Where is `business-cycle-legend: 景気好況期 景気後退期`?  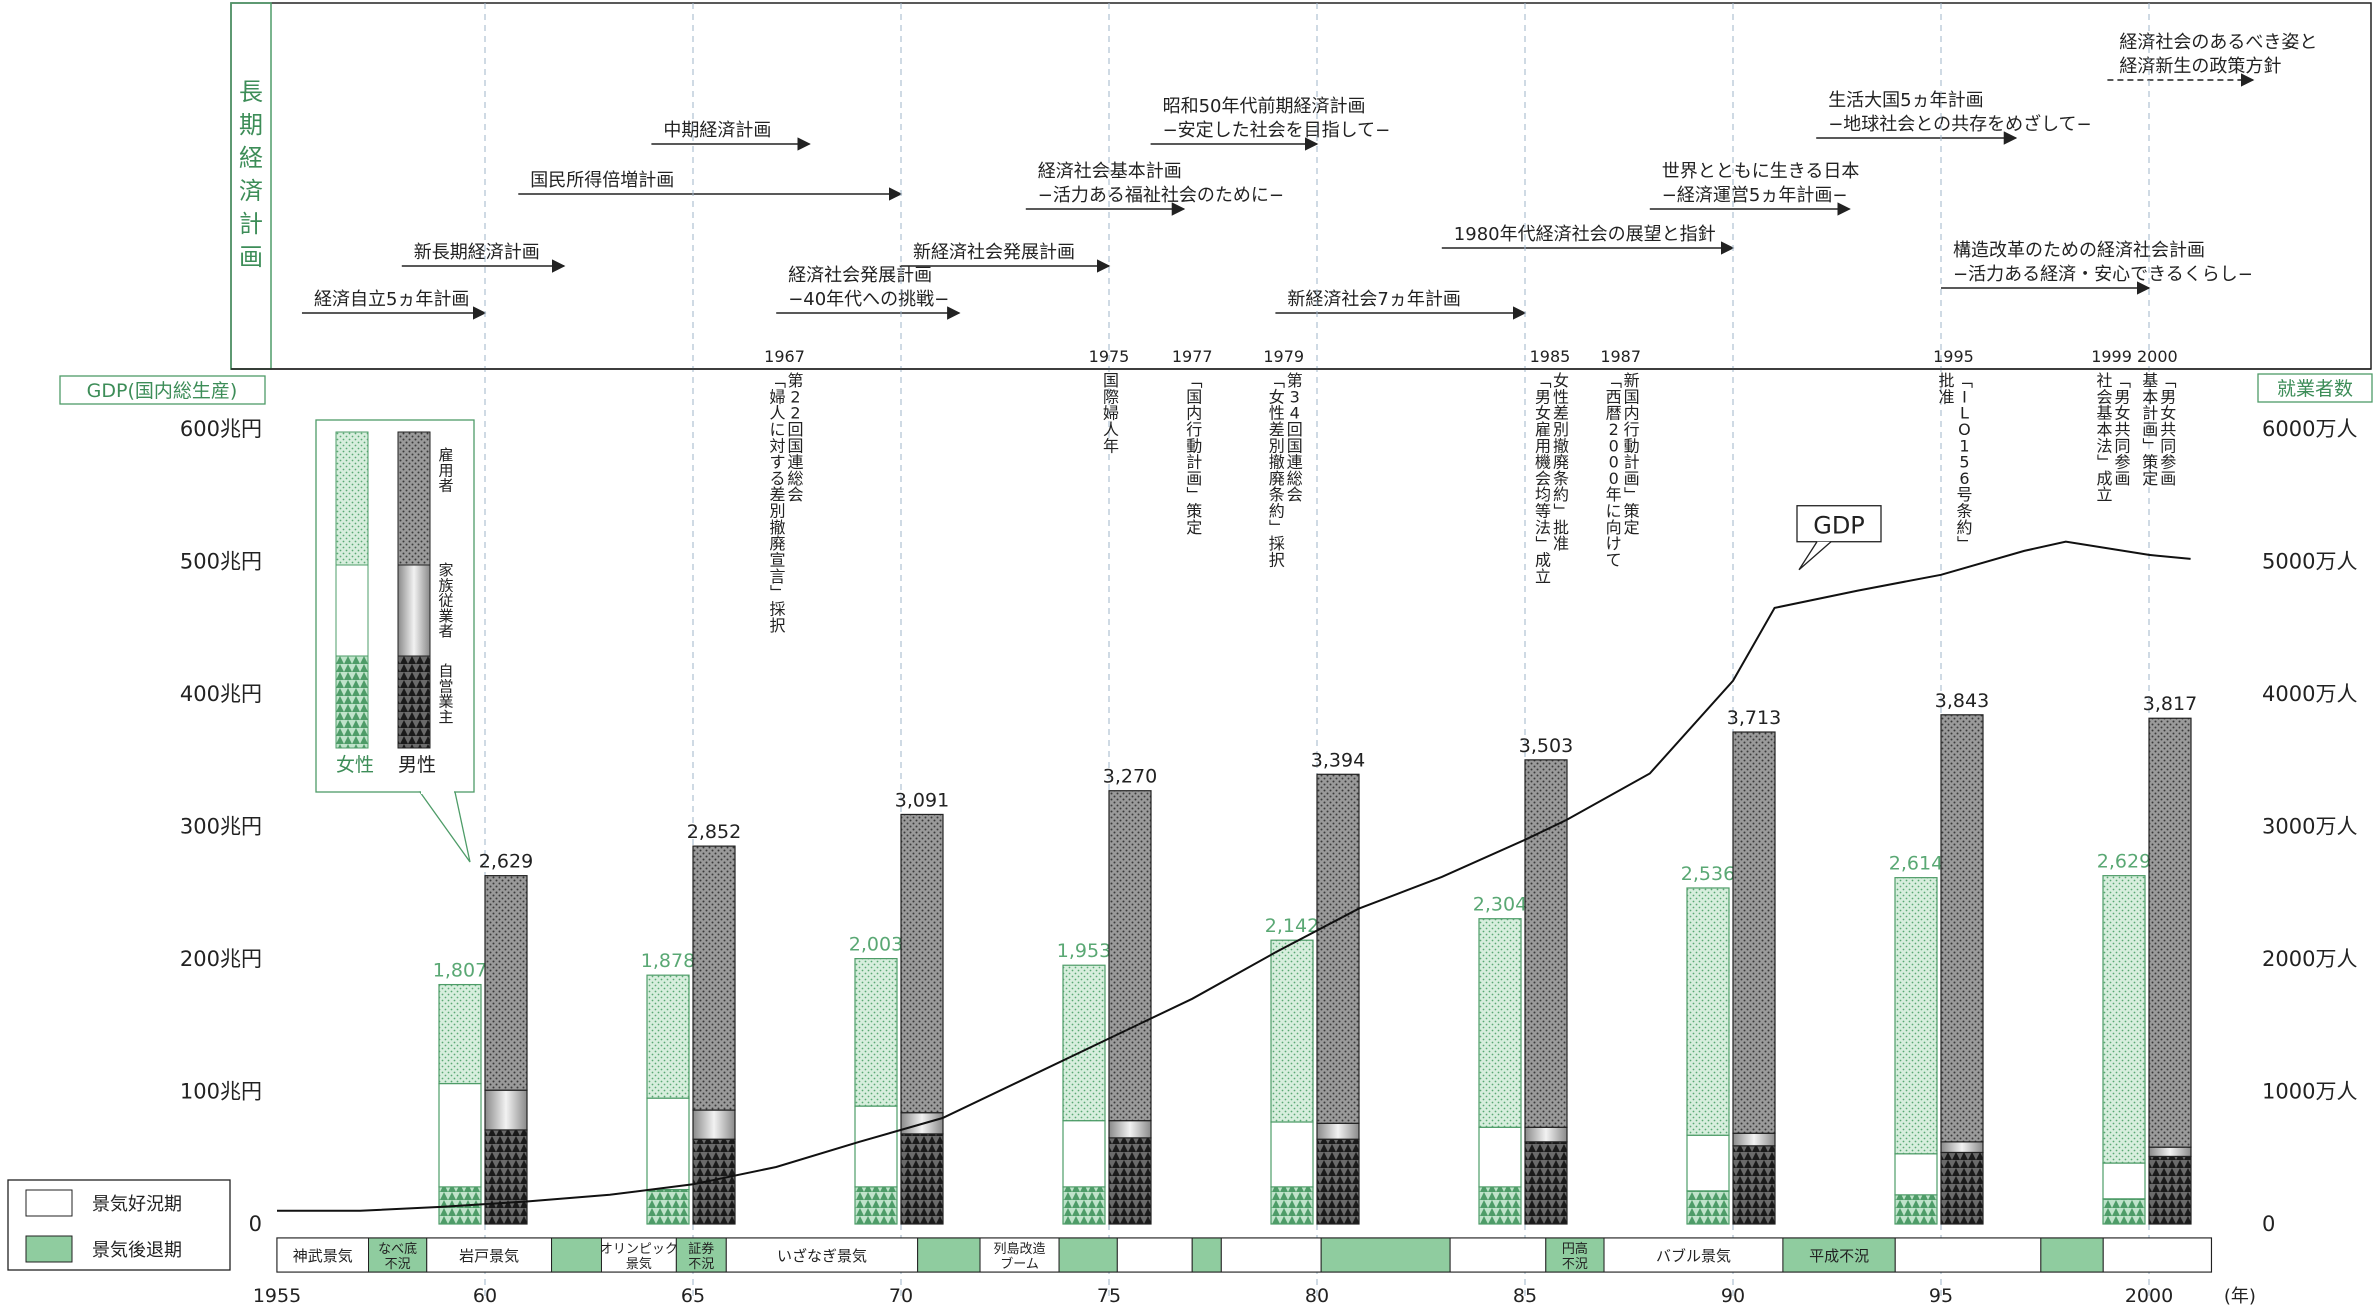 business-cycle-legend: 景気好況期 景気後退期 is located at coordinates (119, 1225).